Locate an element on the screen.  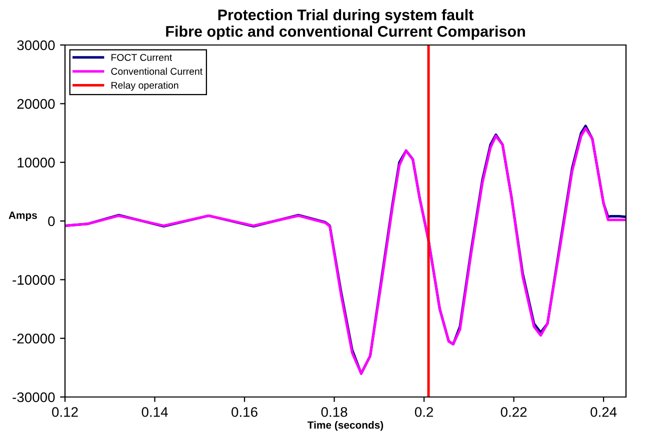
y-tick-label: 10000 is located at coordinates (36, 163).